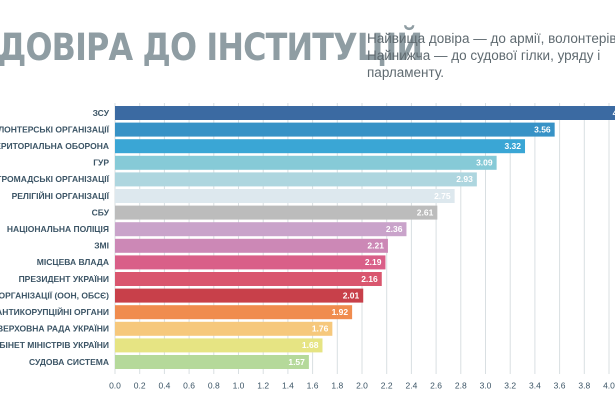 Image resolution: width=615 pixels, height=410 pixels. Describe the element at coordinates (164, 385) in the screenshot. I see `x-tick-label: 0.4` at that location.